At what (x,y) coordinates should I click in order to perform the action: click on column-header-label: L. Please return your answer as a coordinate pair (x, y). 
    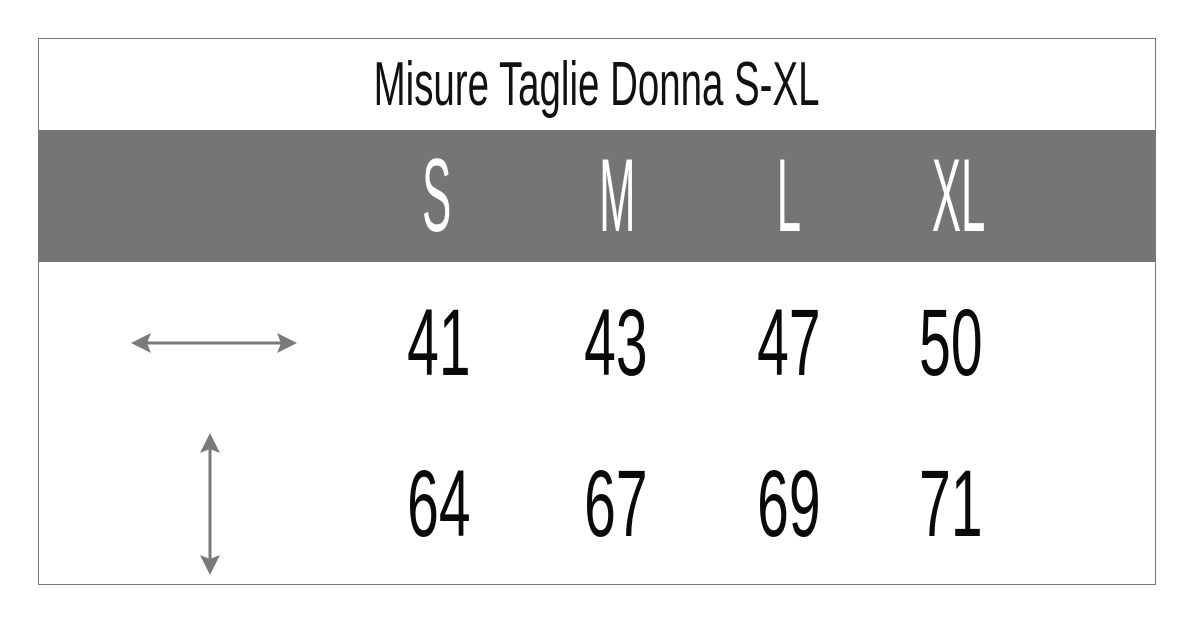
    Looking at the image, I should click on (789, 196).